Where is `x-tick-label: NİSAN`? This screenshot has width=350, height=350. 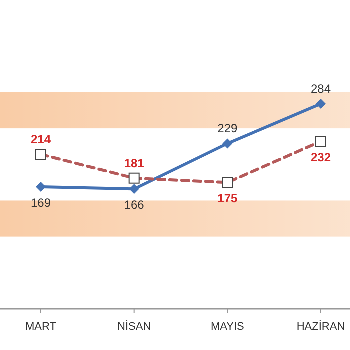
x-tick-label: NİSAN is located at coordinates (135, 326).